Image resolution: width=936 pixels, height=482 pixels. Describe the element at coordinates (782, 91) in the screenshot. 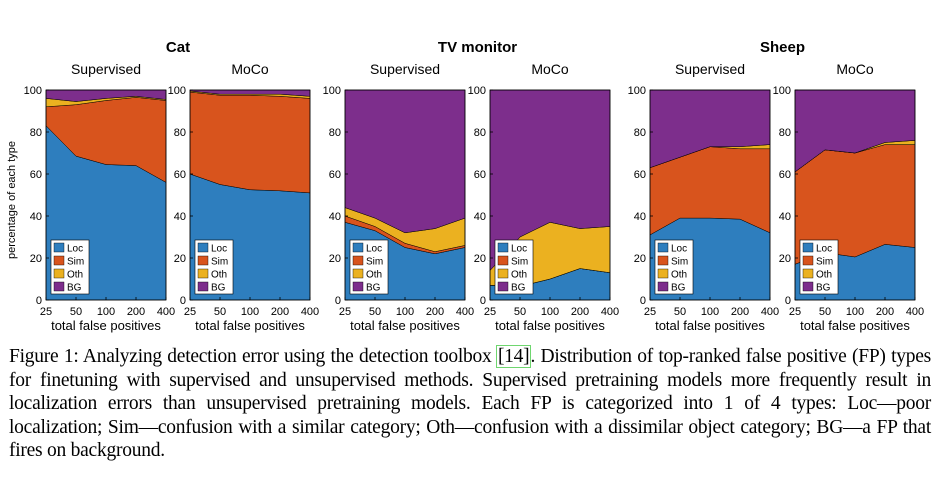

I see `panel-sheep-moco-ytick-label: 100` at that location.